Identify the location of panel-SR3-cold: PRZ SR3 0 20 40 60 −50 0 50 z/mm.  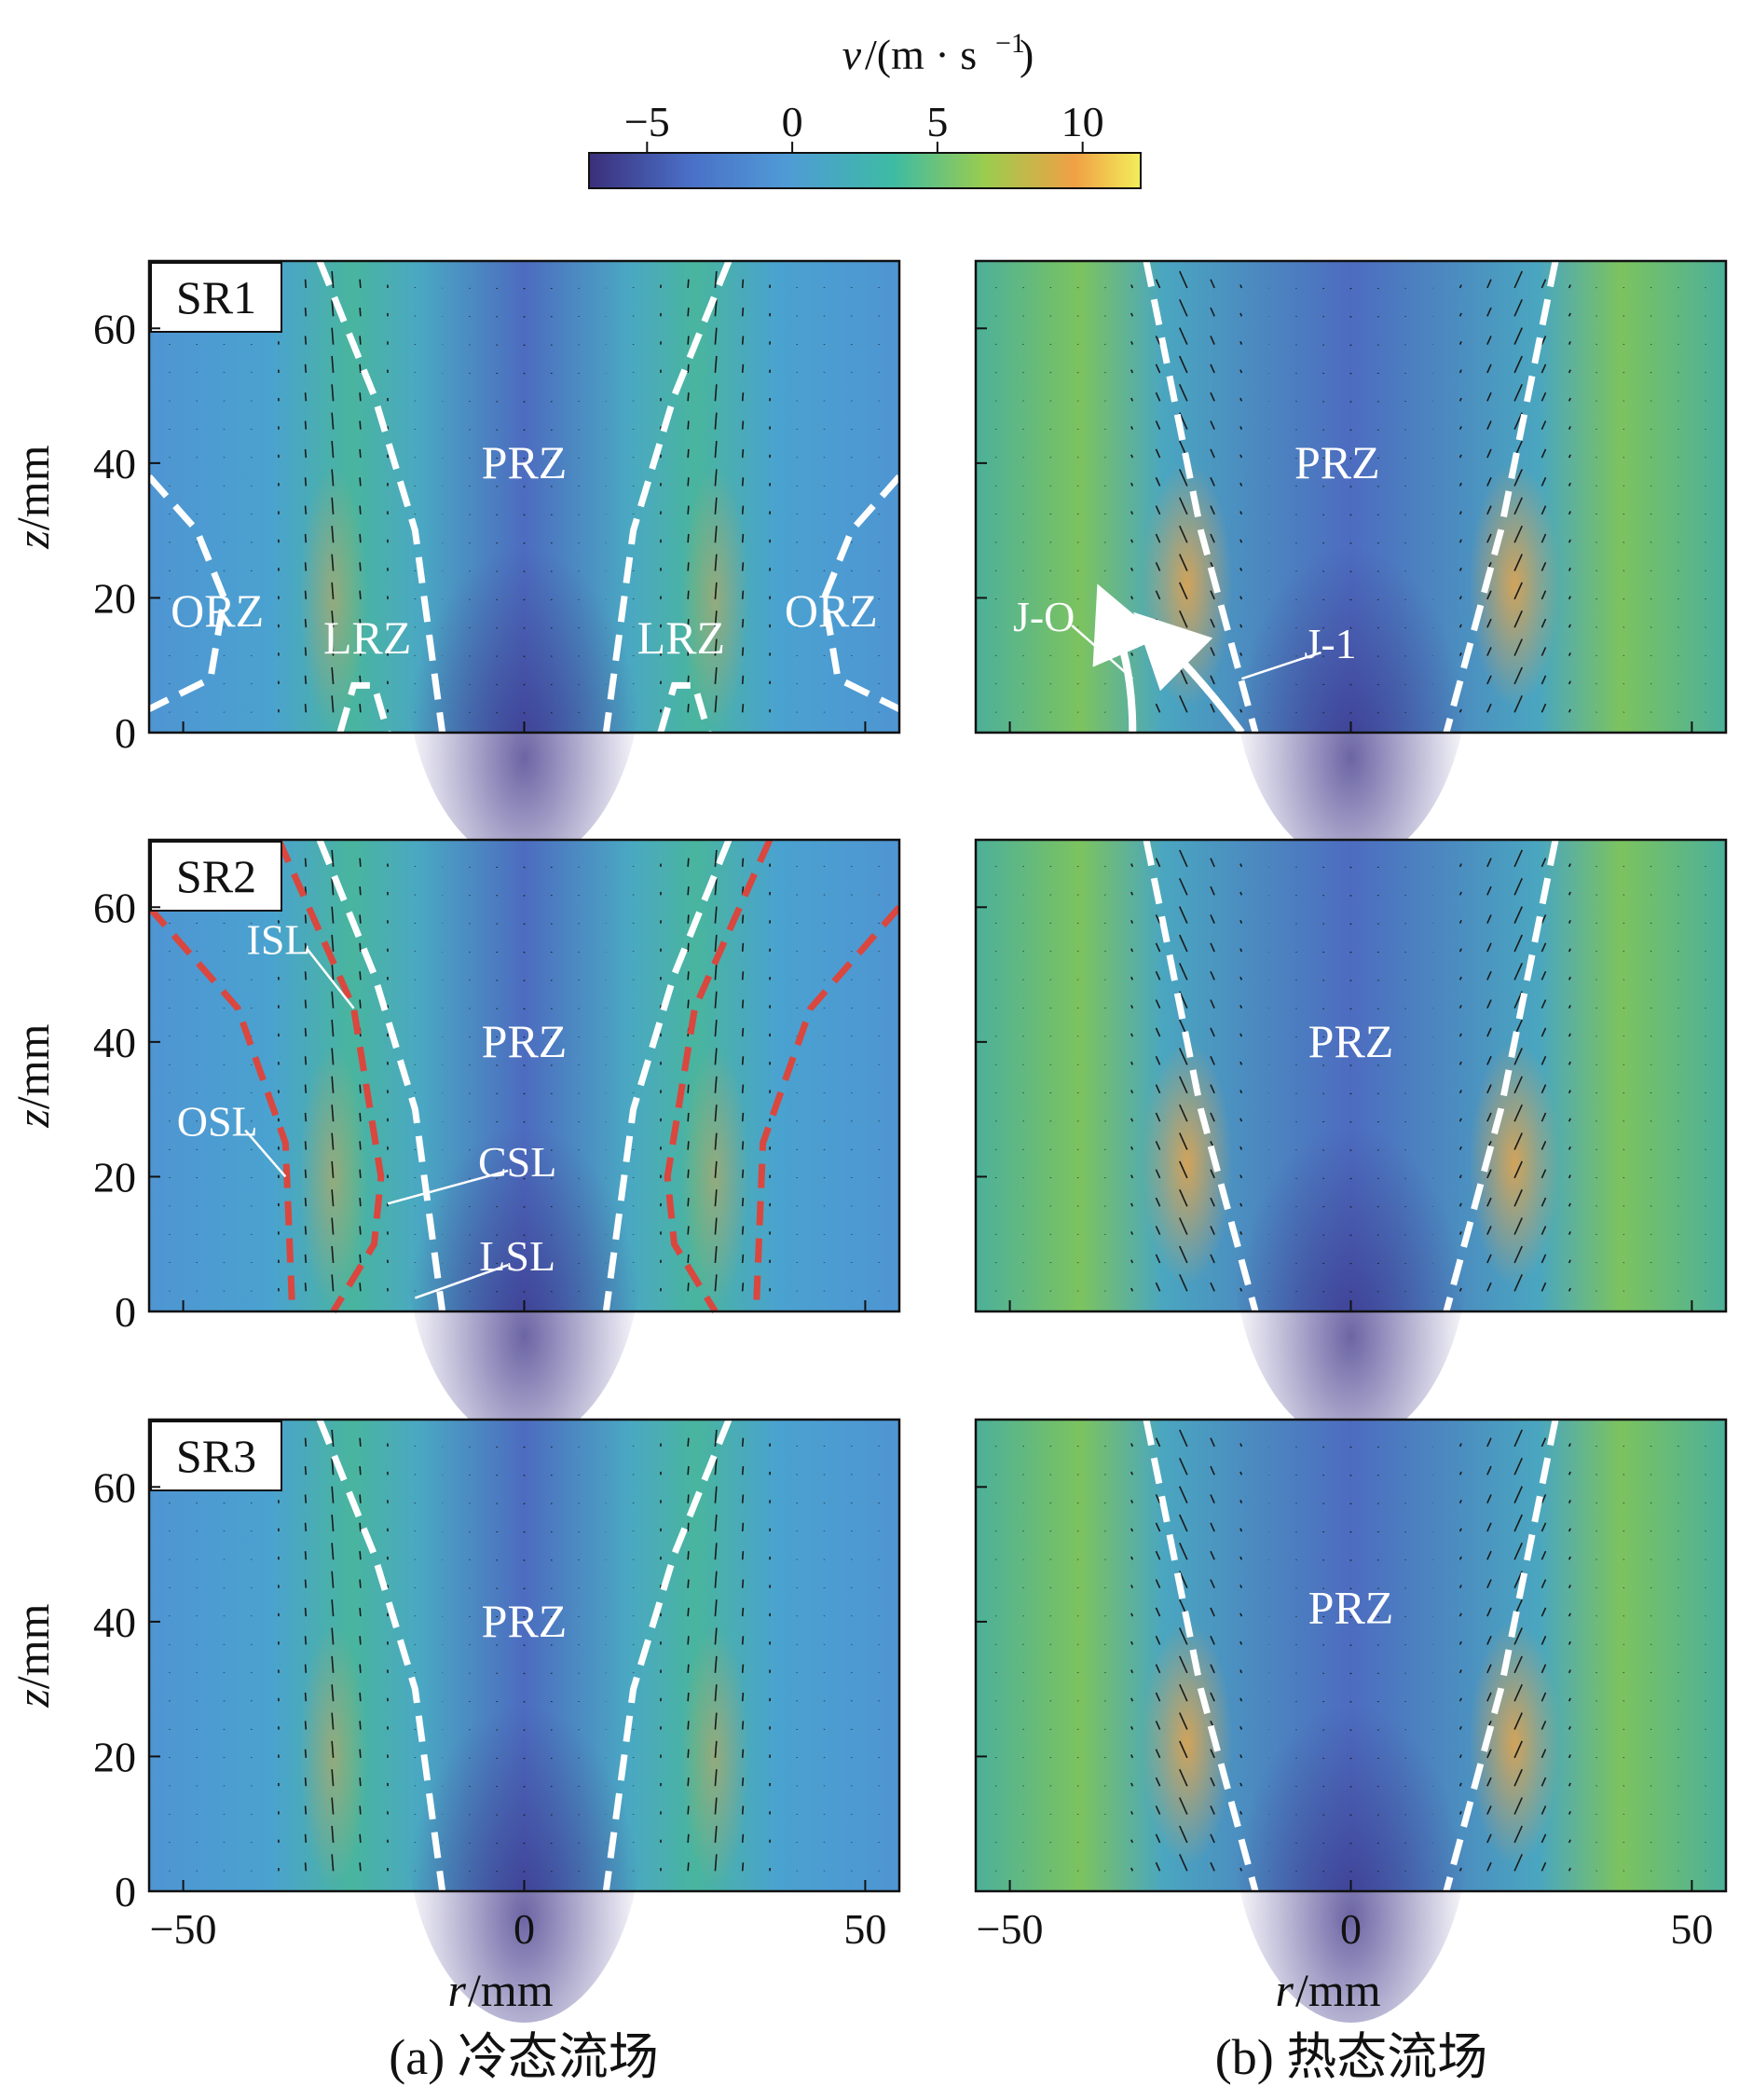
(454, 1721).